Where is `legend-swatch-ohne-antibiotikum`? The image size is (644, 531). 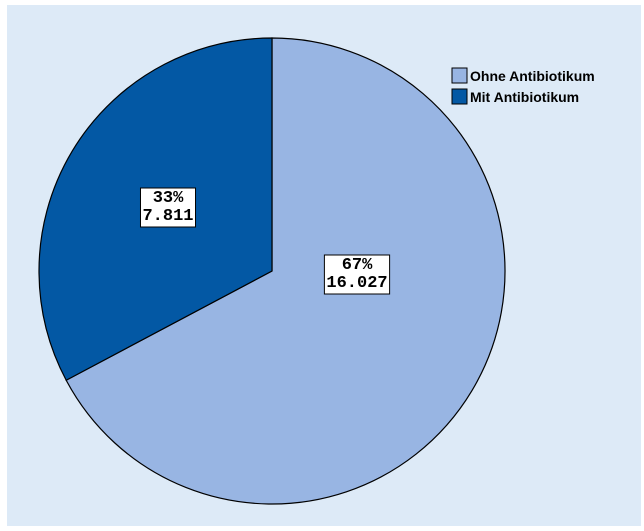 legend-swatch-ohne-antibiotikum is located at coordinates (459, 75).